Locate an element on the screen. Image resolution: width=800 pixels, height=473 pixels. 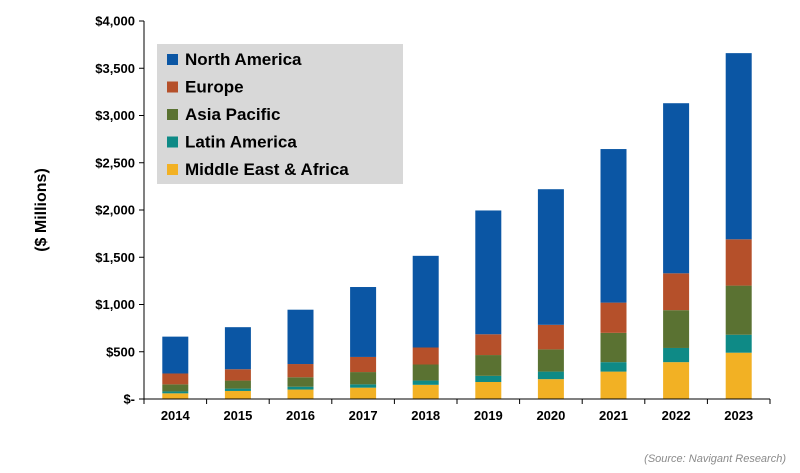
legend-label: Europe is located at coordinates (214, 87).